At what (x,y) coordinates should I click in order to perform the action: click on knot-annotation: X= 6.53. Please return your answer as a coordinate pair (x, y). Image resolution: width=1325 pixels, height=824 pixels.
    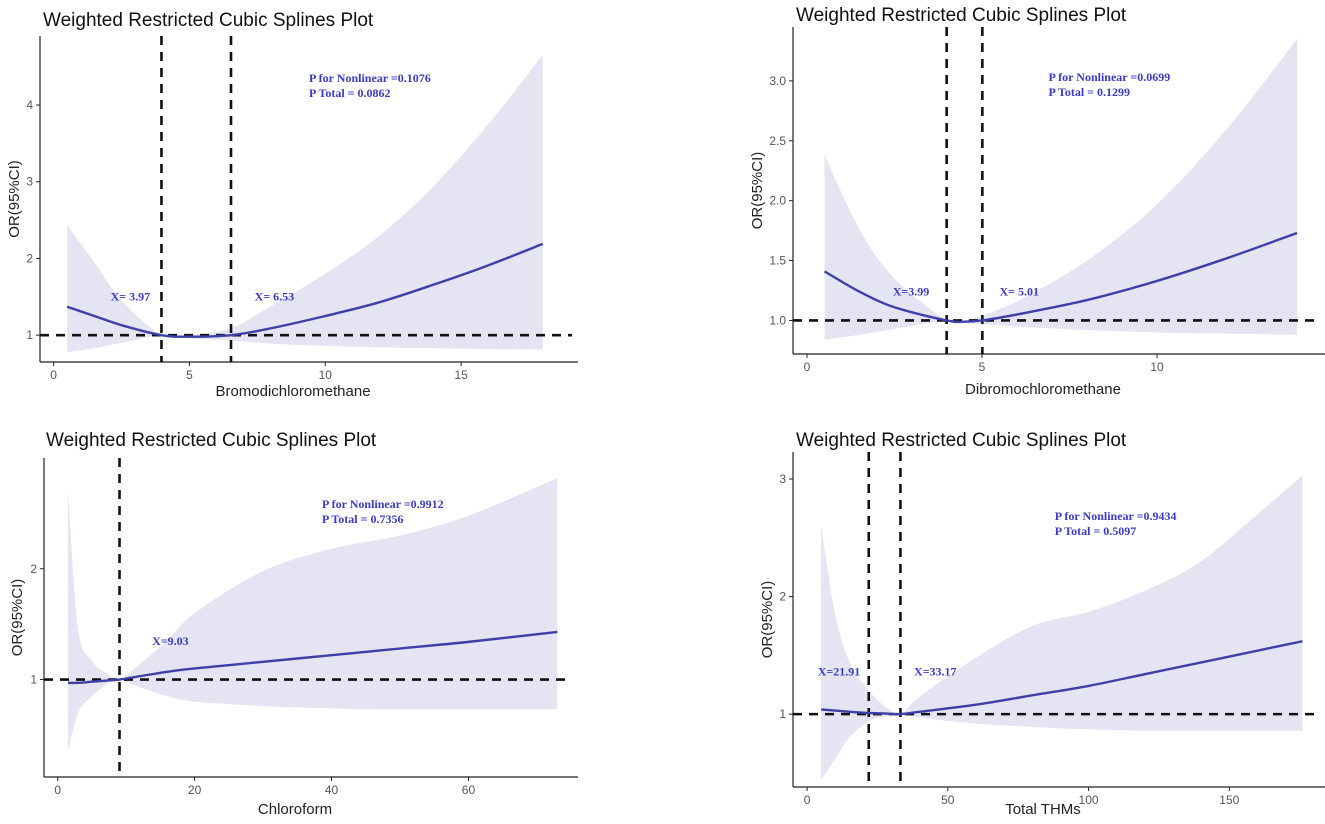
    Looking at the image, I should click on (275, 297).